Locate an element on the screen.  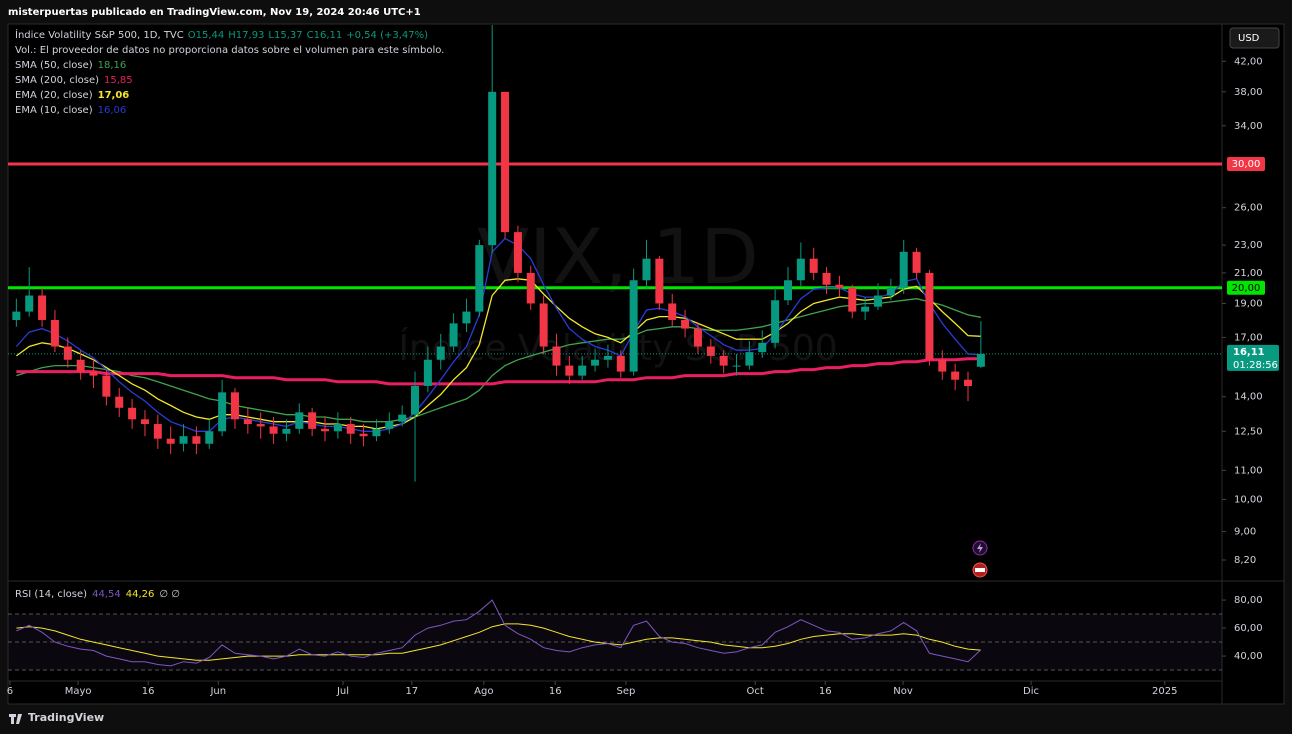
last-price-badge is located at coordinates (1253, 357).